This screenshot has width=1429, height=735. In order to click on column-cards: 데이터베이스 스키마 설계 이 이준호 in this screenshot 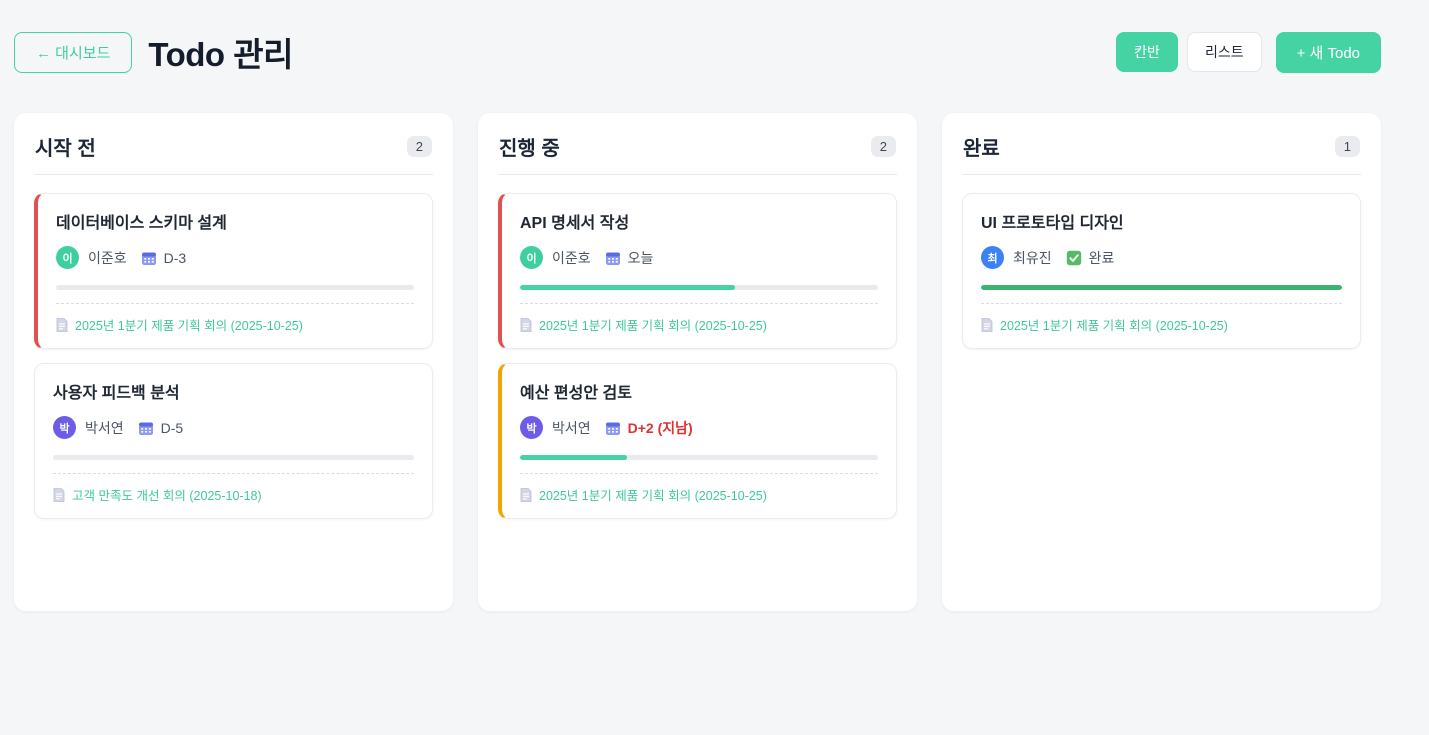, I will do `click(233, 356)`.